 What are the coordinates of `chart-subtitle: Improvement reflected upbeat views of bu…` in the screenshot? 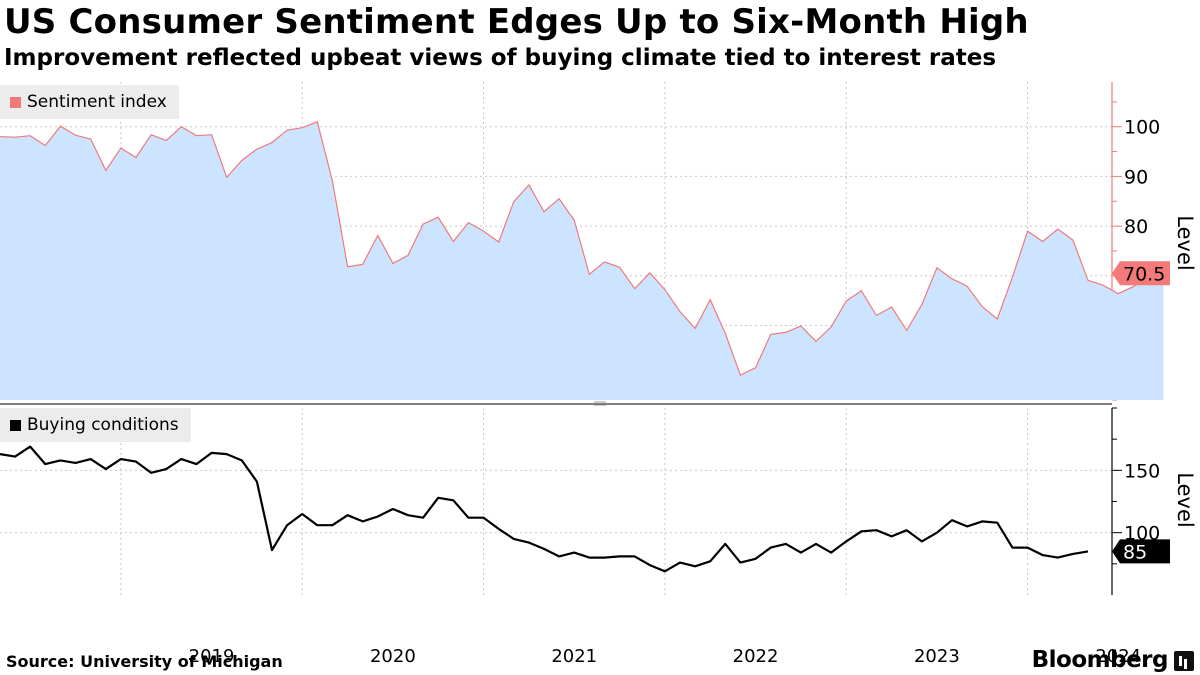 It's located at (500, 58).